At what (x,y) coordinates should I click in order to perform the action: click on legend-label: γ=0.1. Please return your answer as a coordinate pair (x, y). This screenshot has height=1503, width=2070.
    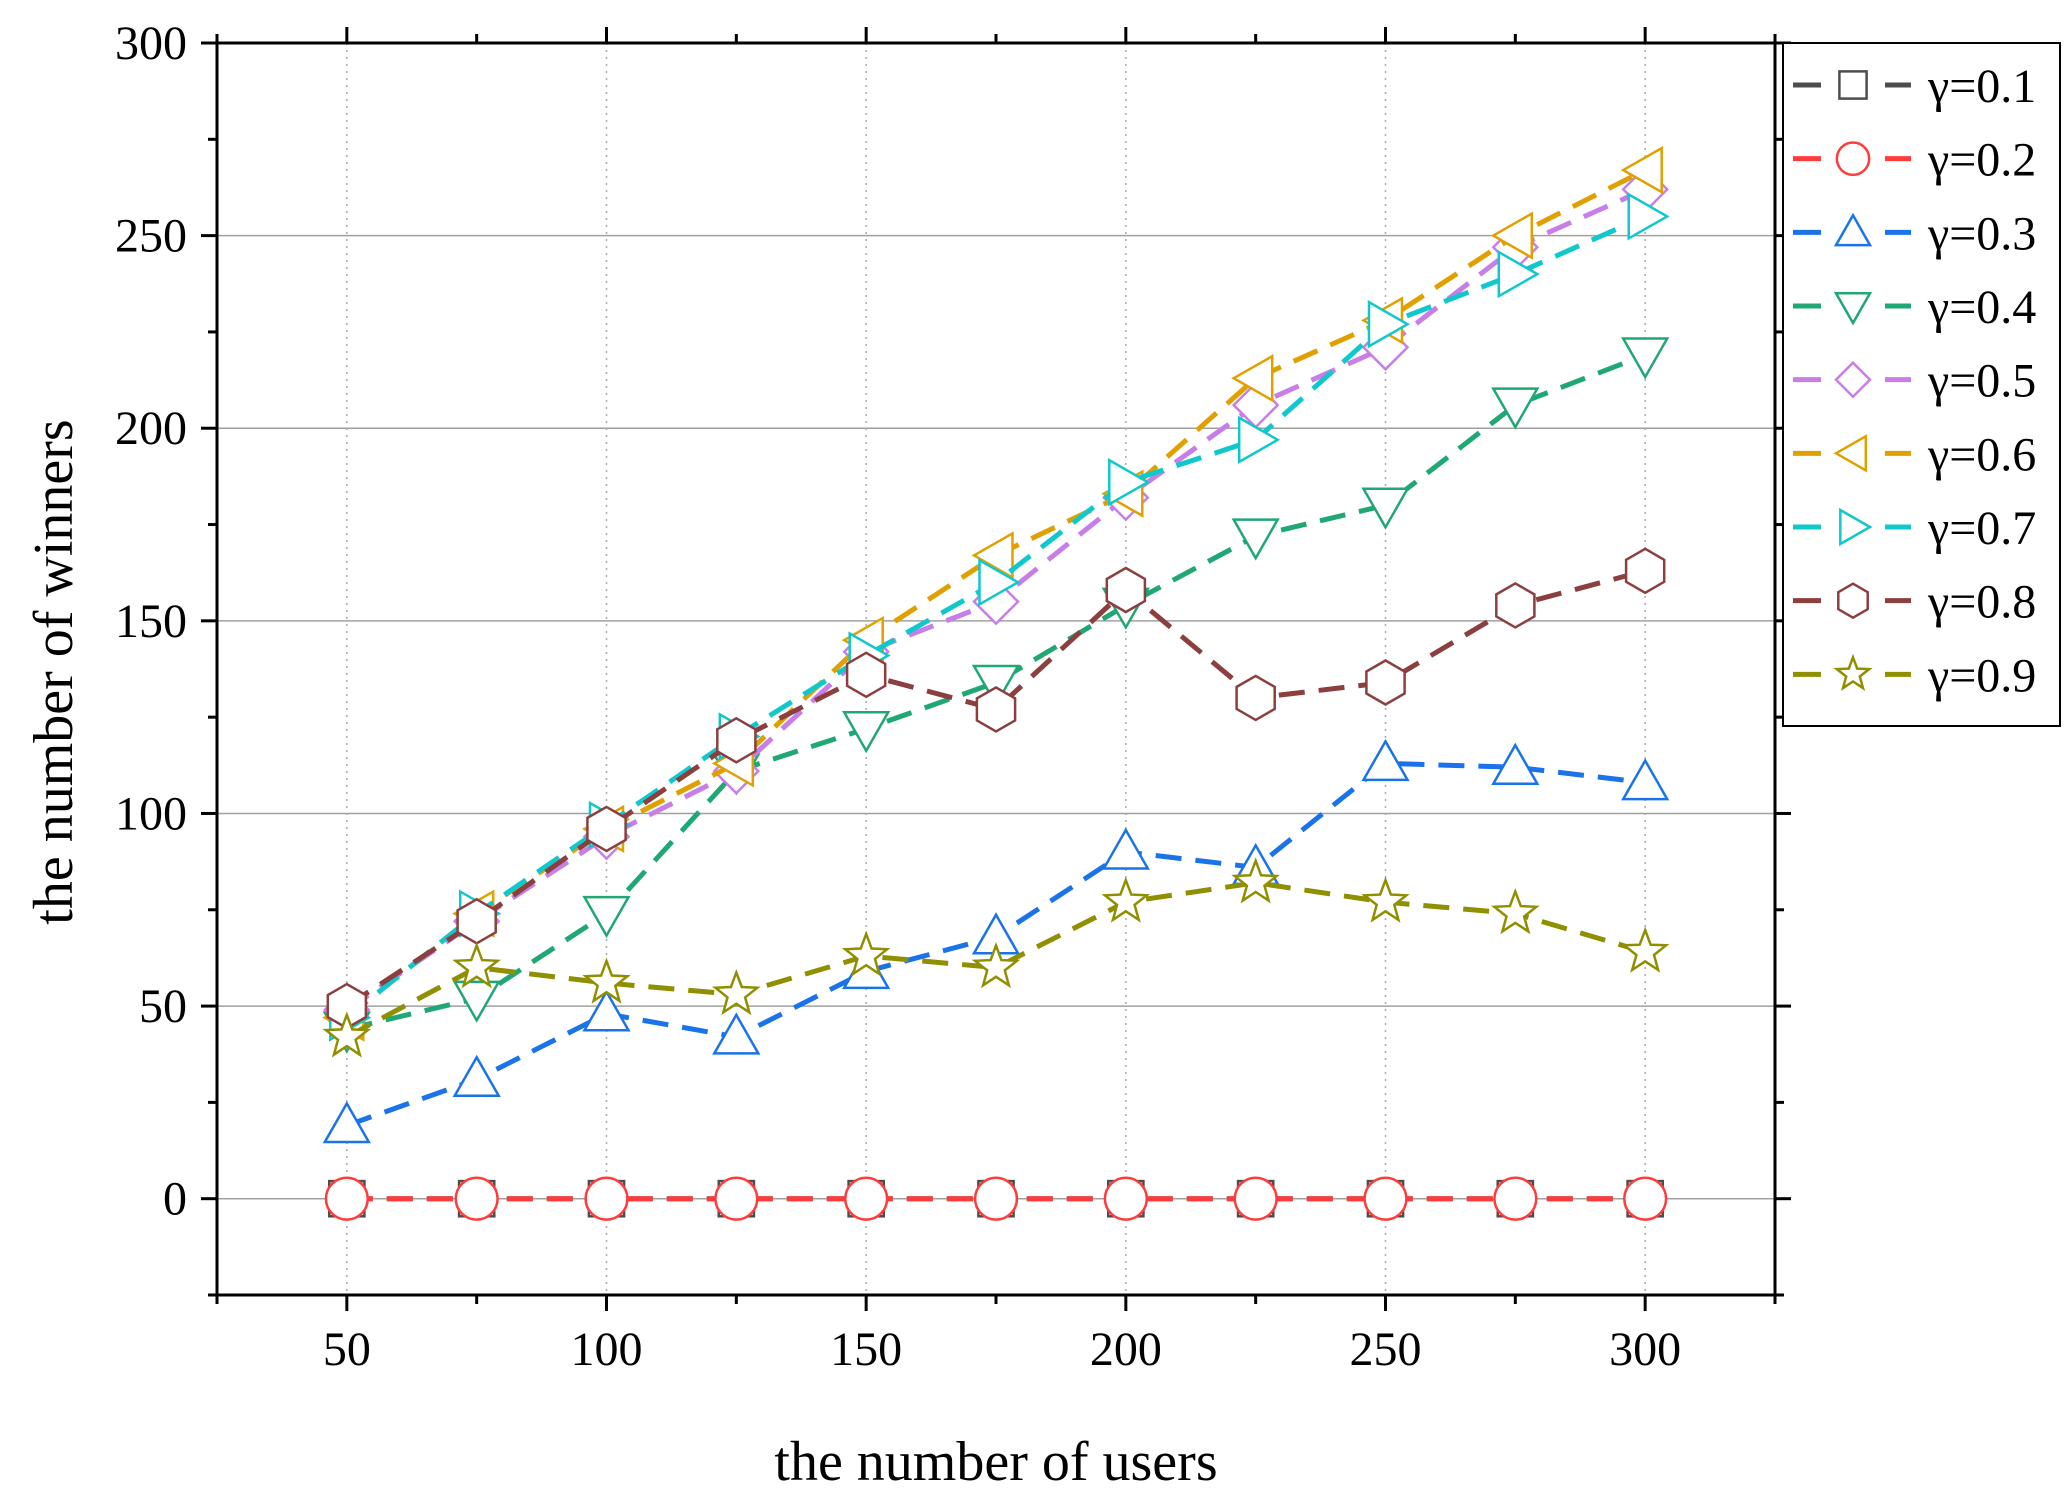
    Looking at the image, I should click on (1981, 86).